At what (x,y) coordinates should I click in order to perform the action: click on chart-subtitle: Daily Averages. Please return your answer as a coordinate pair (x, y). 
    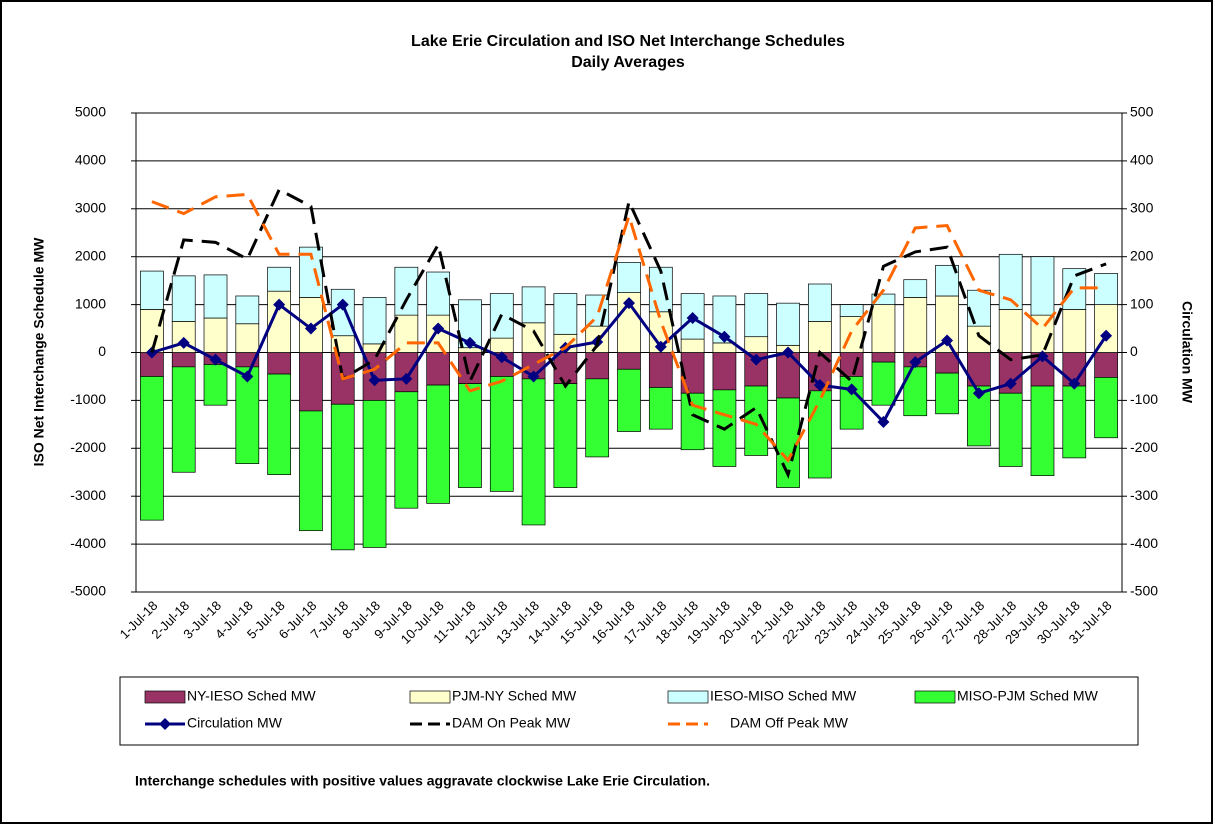
    Looking at the image, I should click on (628, 62).